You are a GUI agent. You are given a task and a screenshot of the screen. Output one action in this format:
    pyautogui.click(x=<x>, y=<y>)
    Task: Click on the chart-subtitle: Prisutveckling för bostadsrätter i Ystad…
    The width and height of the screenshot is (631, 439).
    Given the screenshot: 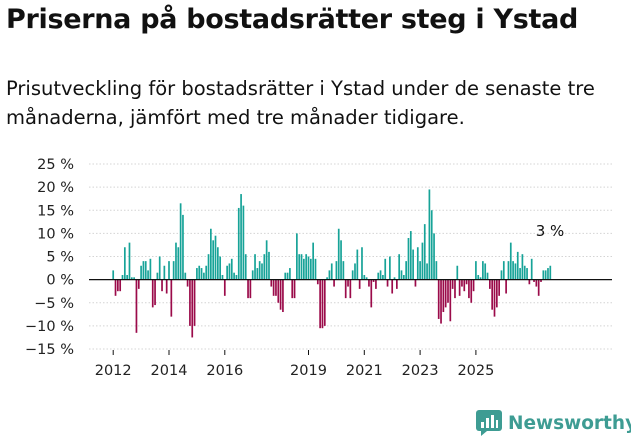 What is the action you would take?
    pyautogui.click(x=300, y=103)
    